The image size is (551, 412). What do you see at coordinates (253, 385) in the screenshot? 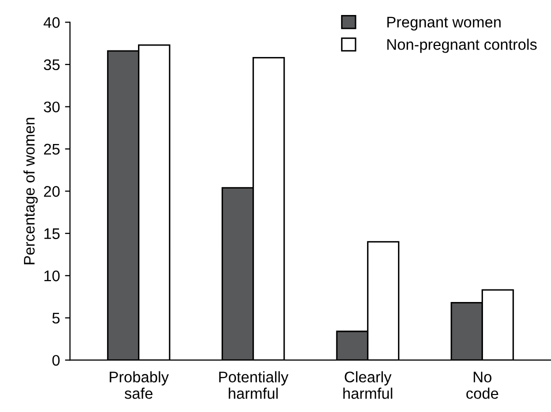
I see `x-tick-label: Potentially harmful` at bounding box center [253, 385].